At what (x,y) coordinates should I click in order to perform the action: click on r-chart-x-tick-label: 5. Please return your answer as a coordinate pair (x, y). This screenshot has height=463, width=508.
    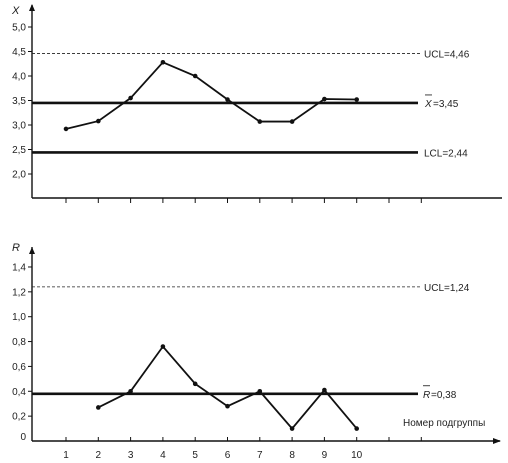
    Looking at the image, I should click on (195, 455).